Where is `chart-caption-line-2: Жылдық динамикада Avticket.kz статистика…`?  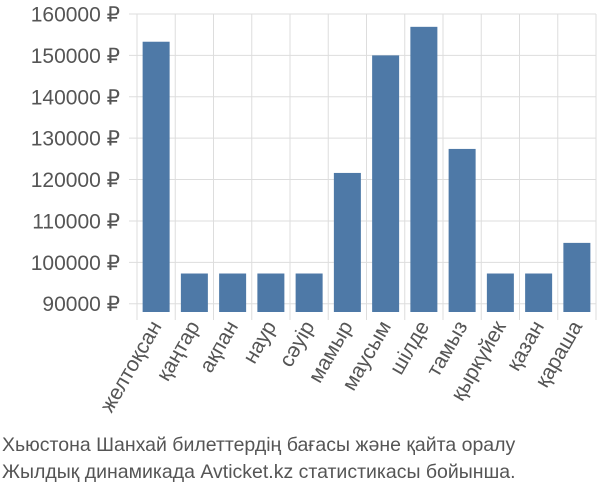
chart-caption-line-2: Жылдық динамикада Avticket.kz статистика… is located at coordinates (259, 472).